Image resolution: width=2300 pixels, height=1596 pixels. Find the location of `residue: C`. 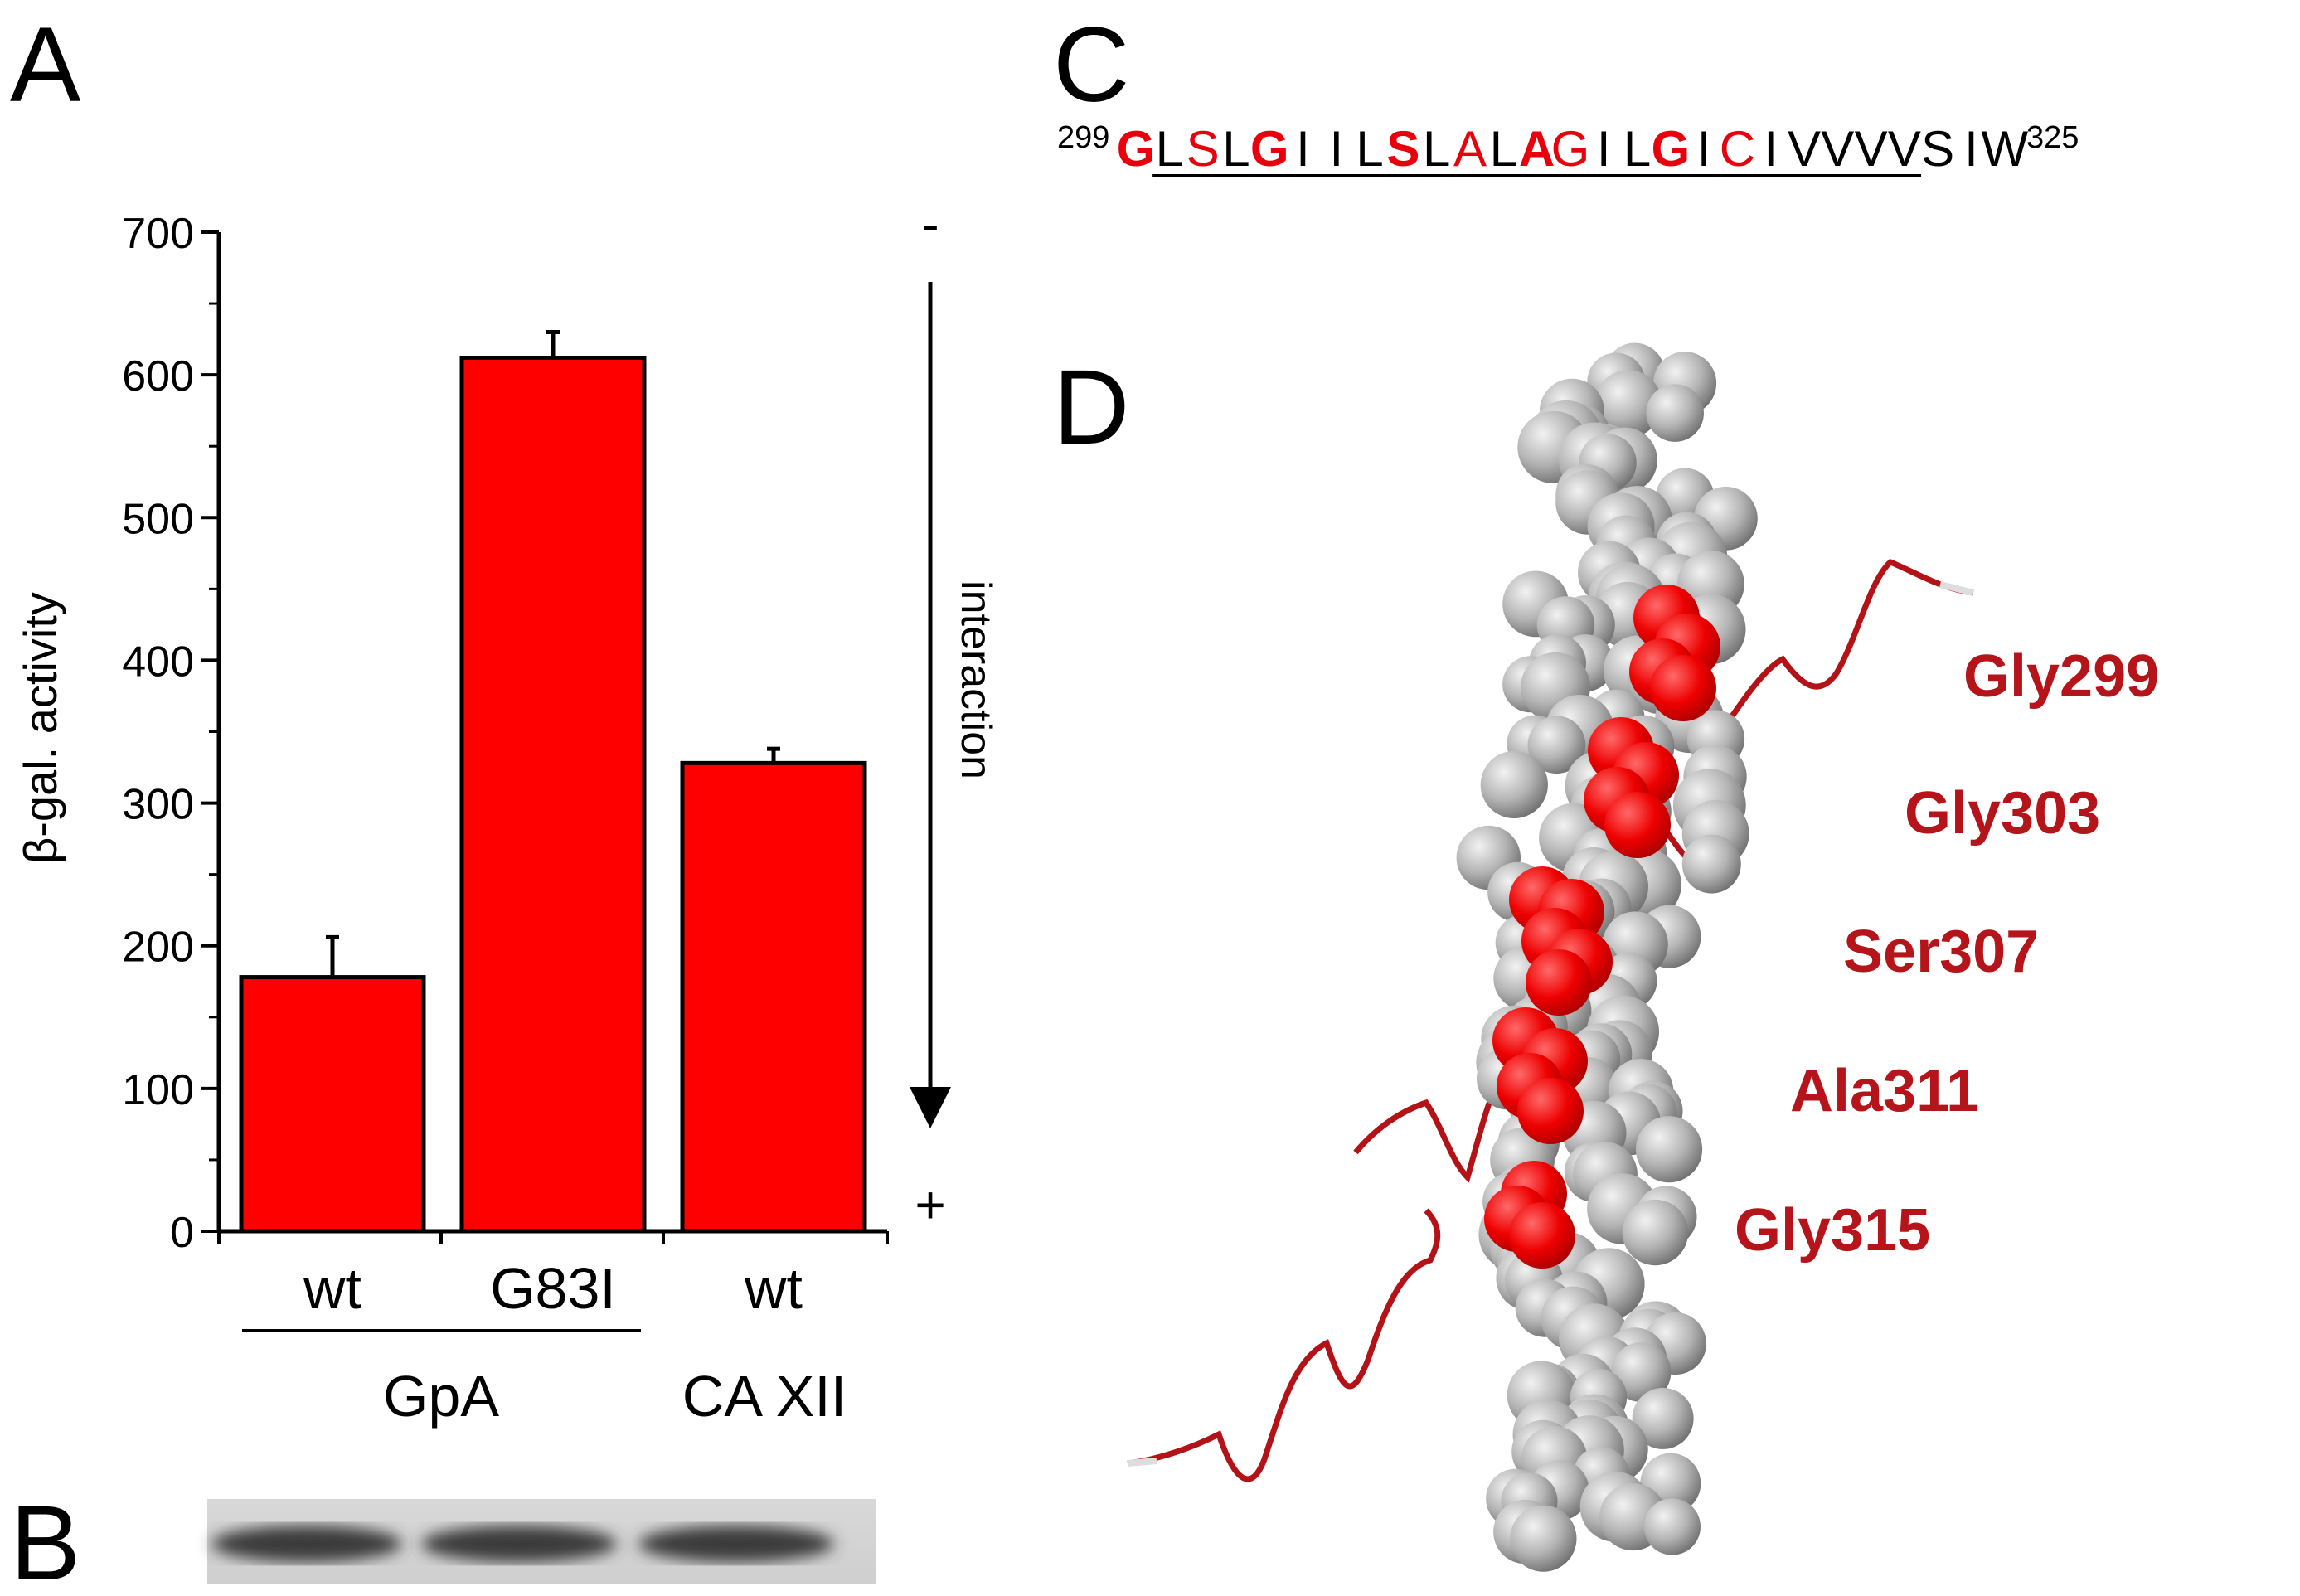

residue: C is located at coordinates (1737, 149).